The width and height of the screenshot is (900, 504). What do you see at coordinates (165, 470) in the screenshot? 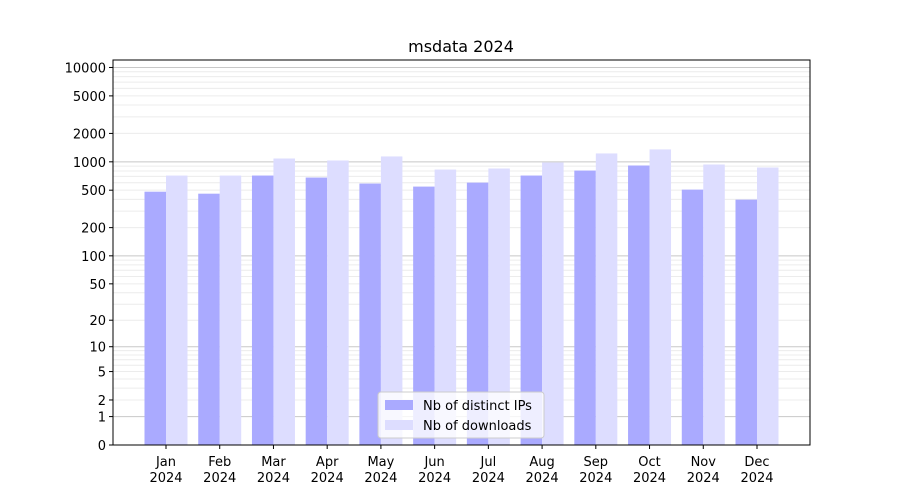
I see `x-tick-label: Jan 2024` at bounding box center [165, 470].